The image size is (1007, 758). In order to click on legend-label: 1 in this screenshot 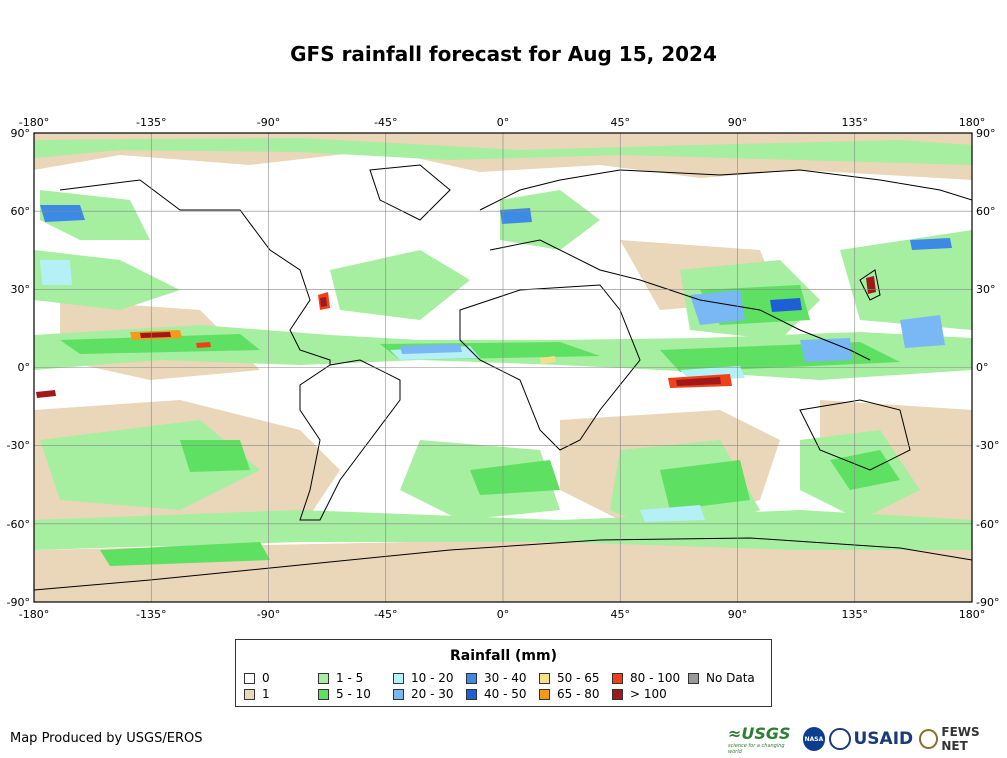, I will do `click(266, 694)`.